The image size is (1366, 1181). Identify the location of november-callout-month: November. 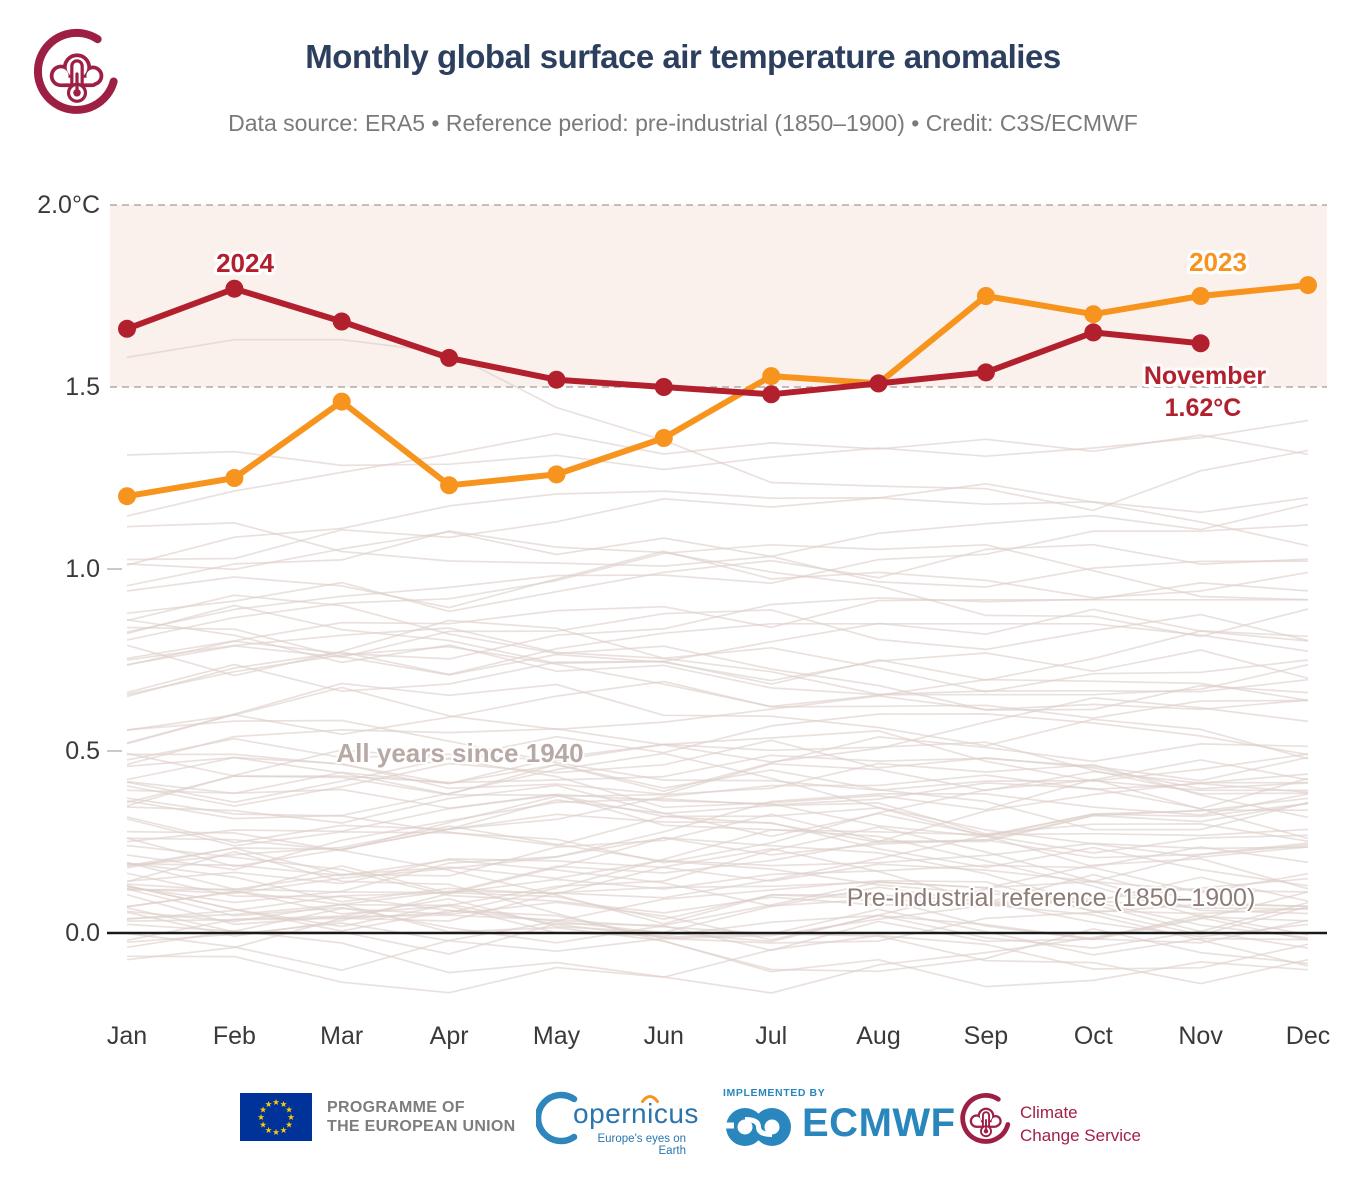
(1205, 376).